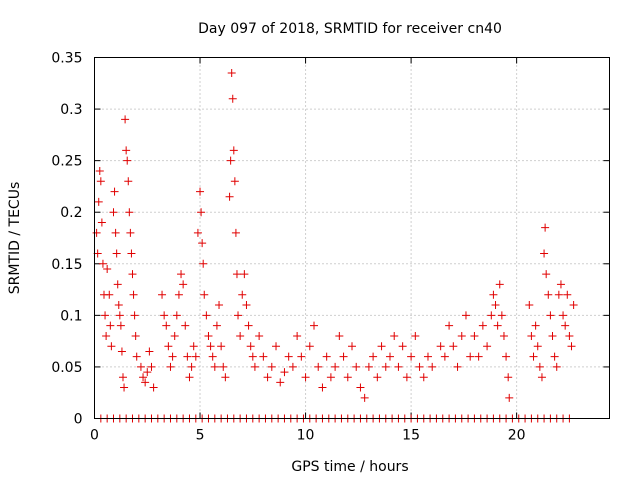 This screenshot has height=480, width=640. I want to click on y-tick-label: 0.3, so click(71, 110).